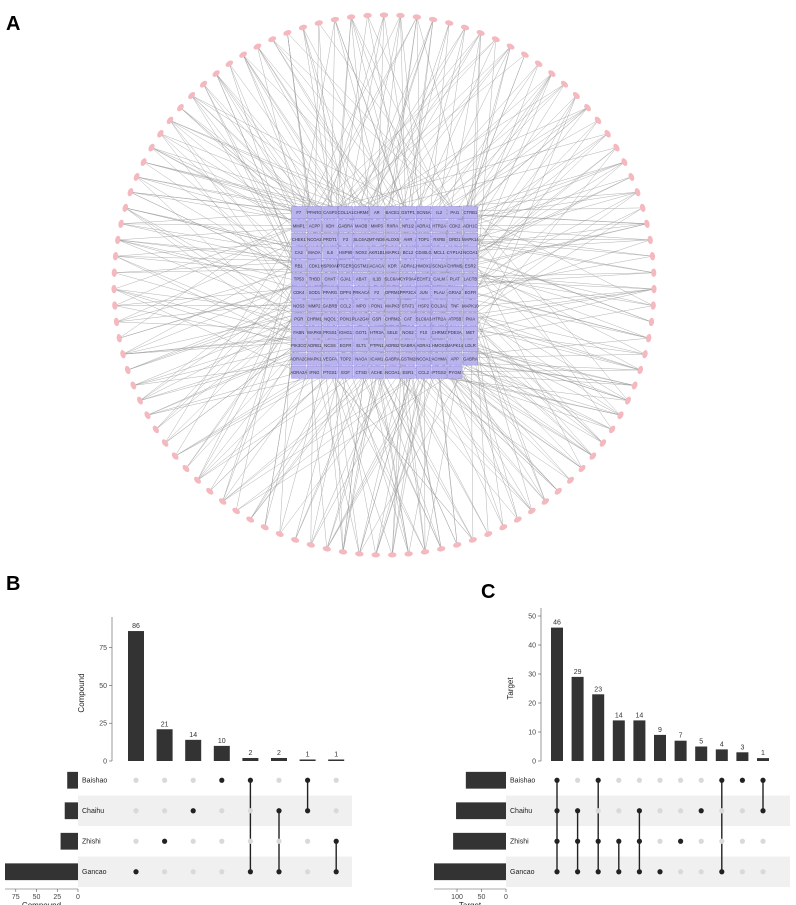 This screenshot has height=905, width=796. I want to click on target-label: XDH, so click(330, 225).